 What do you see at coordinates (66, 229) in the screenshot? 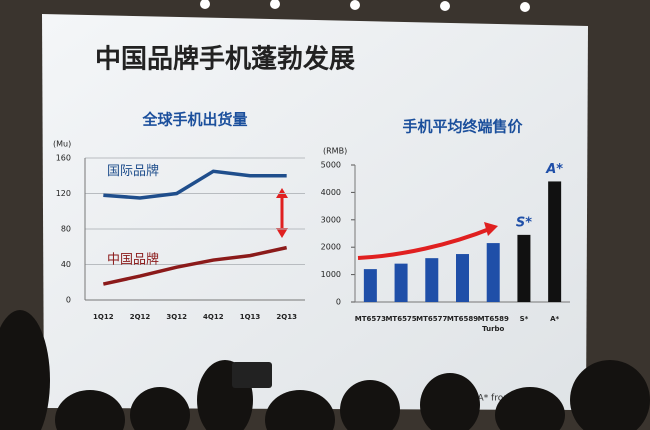
I see `y-tick-label: 80` at bounding box center [66, 229].